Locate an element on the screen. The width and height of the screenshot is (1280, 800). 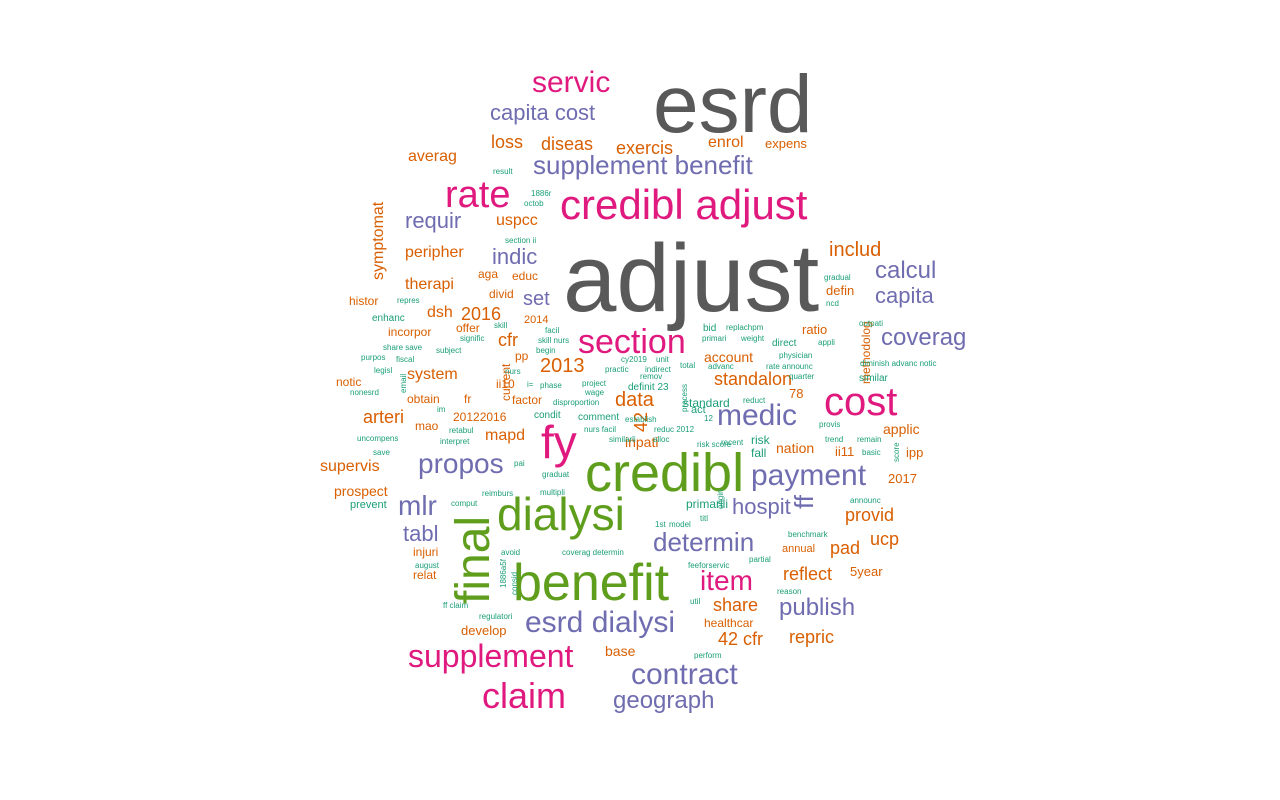
word-bid: bid is located at coordinates (710, 328).